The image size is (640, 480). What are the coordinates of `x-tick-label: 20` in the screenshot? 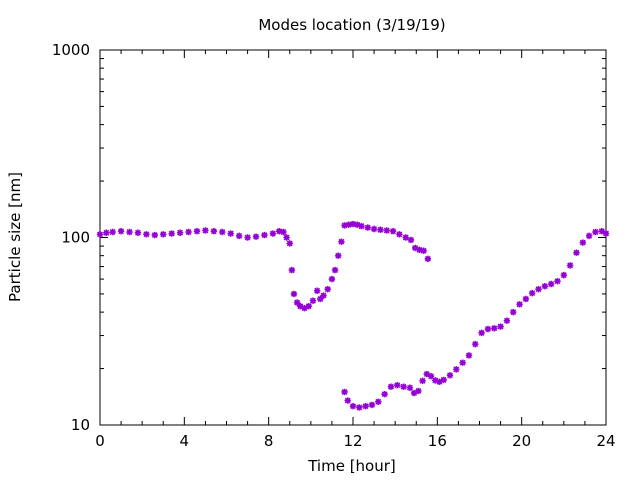 It's located at (521, 441).